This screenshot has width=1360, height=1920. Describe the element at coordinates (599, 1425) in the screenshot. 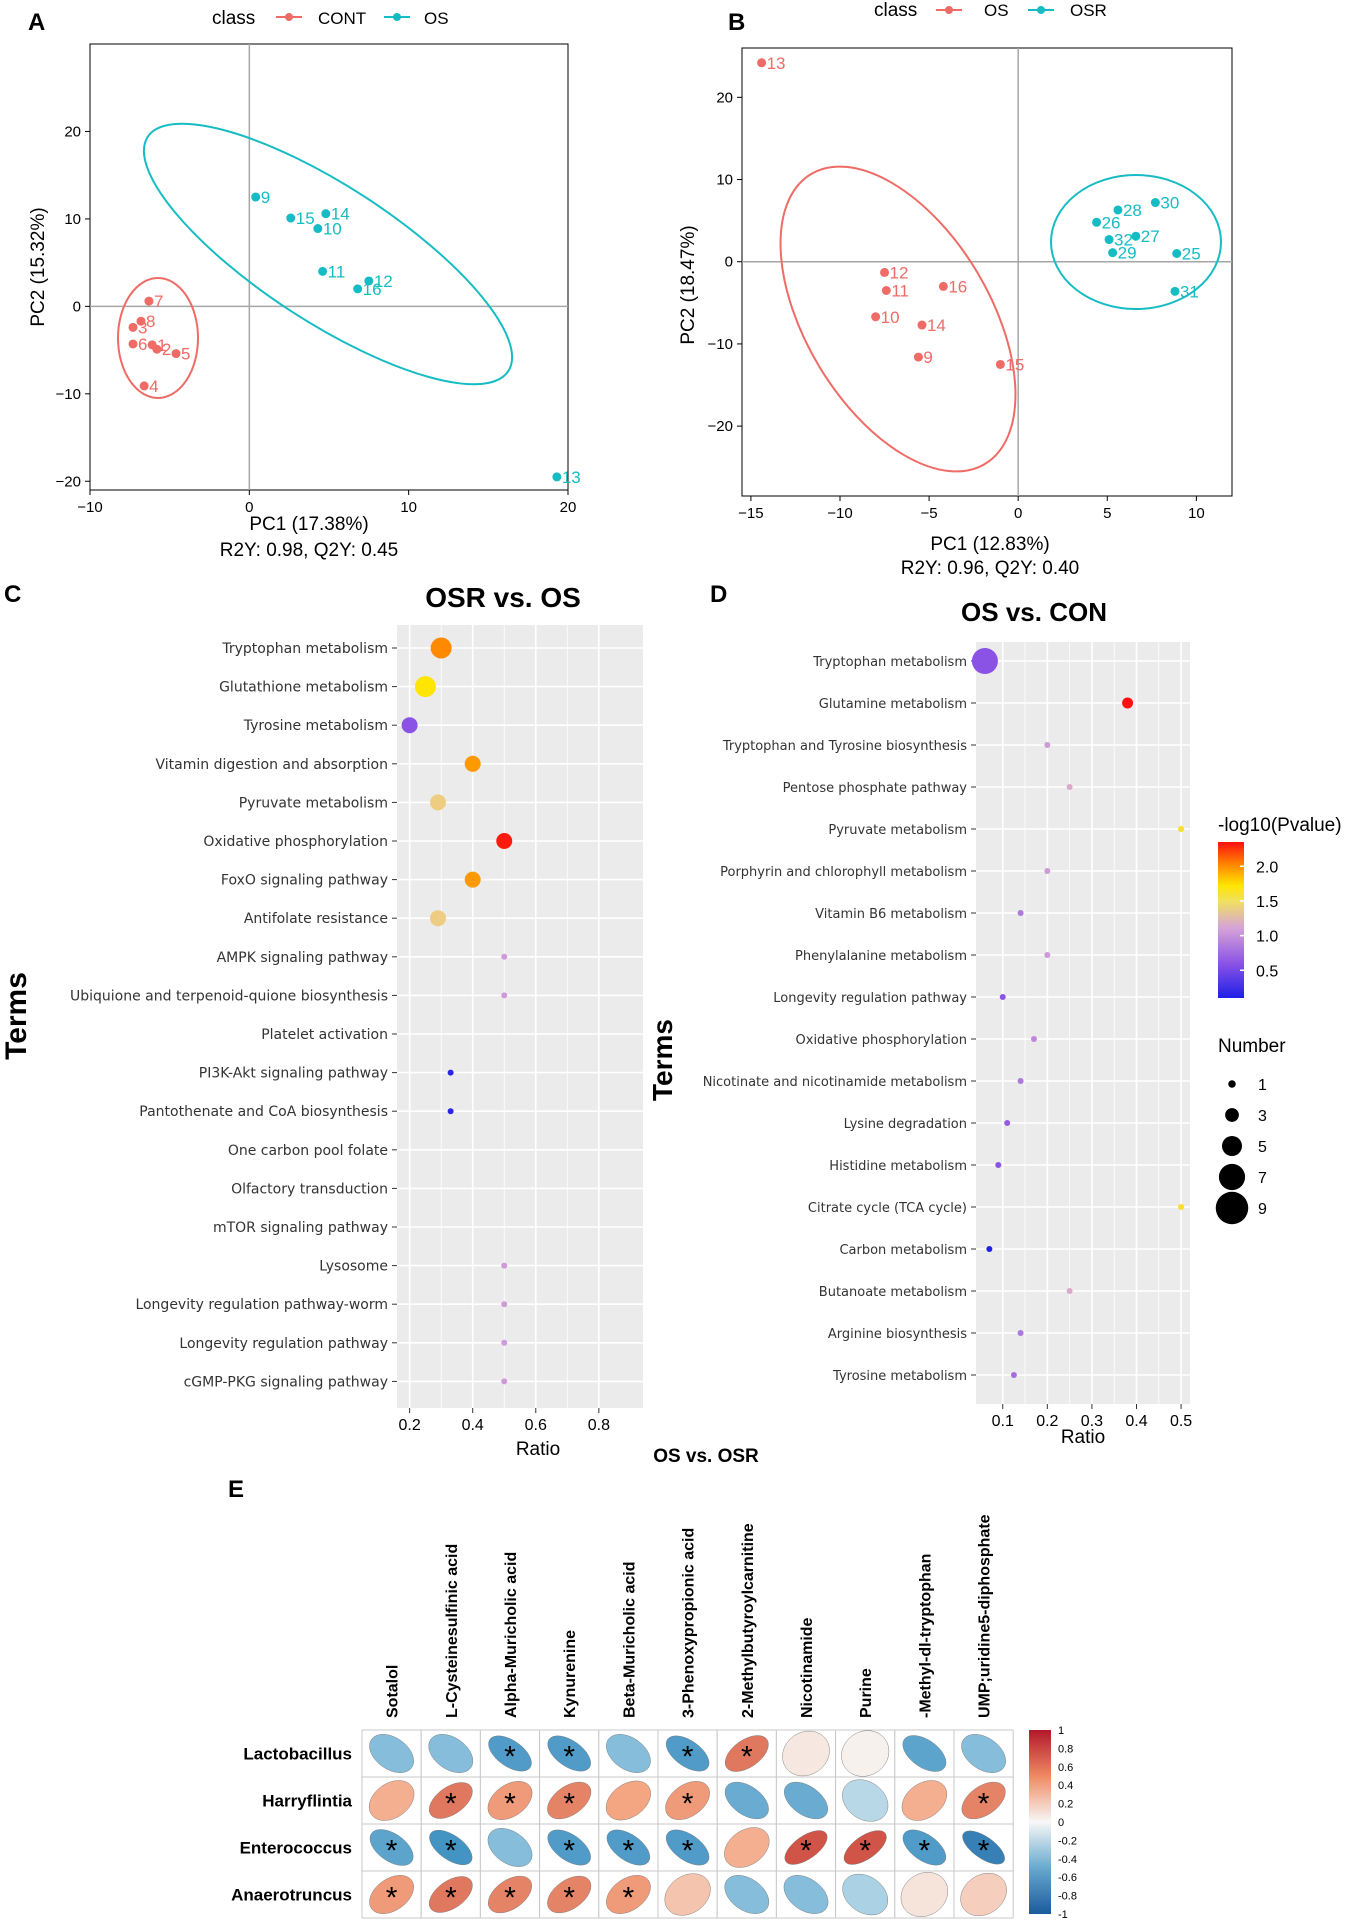

I see `c-x-tick-label: 0.8` at that location.